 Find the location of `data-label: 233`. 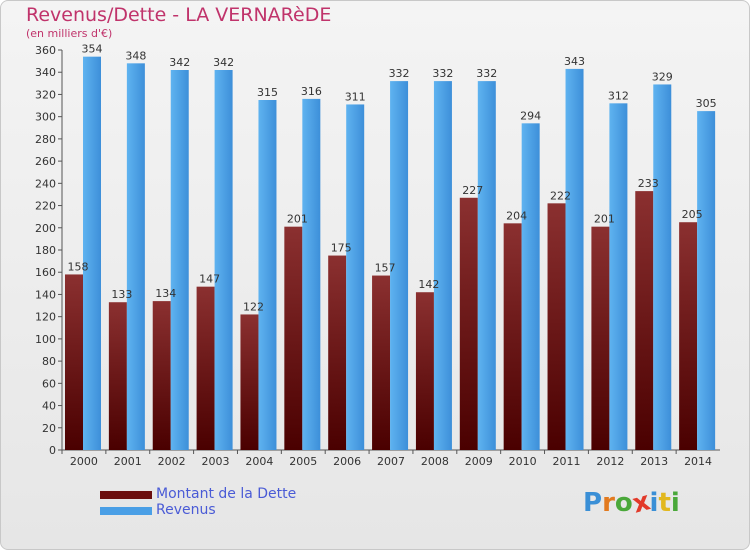

data-label: 233 is located at coordinates (648, 183).